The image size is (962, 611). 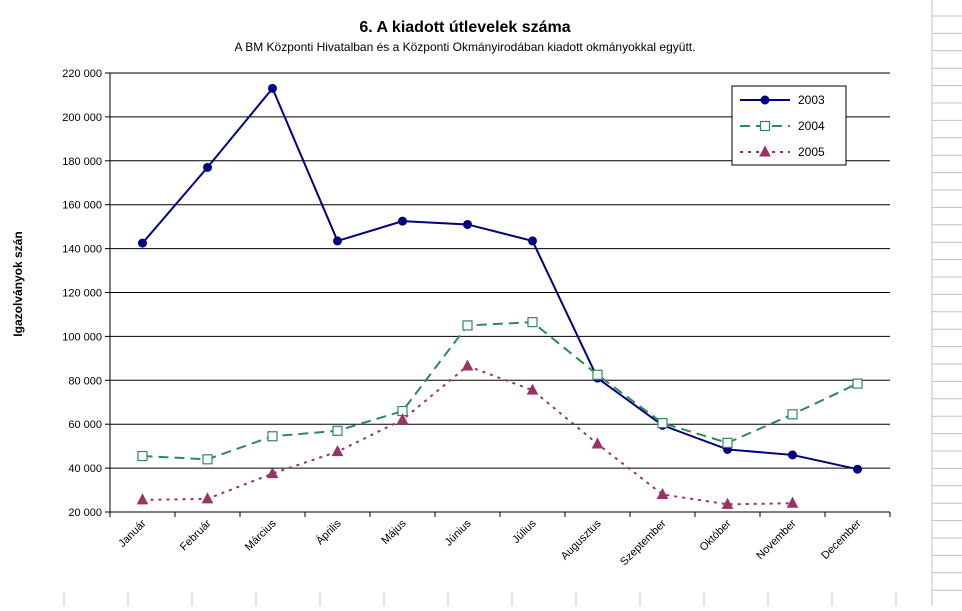 I want to click on chart-title: 6. A kiadott útlevelek száma, so click(x=464, y=27).